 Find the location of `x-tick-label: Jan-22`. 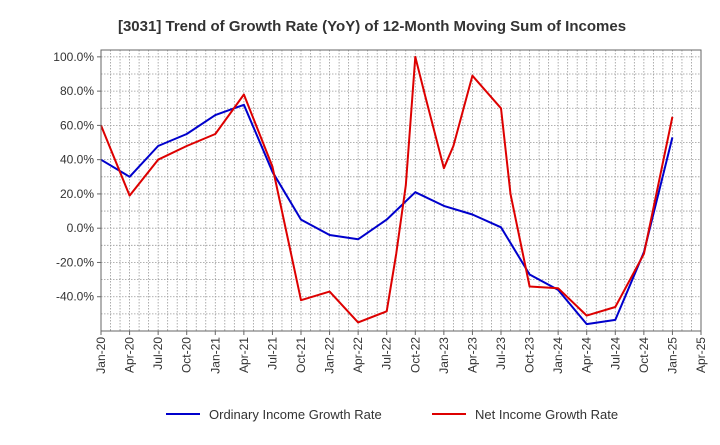

x-tick-label: Jan-22 is located at coordinates (330, 355).